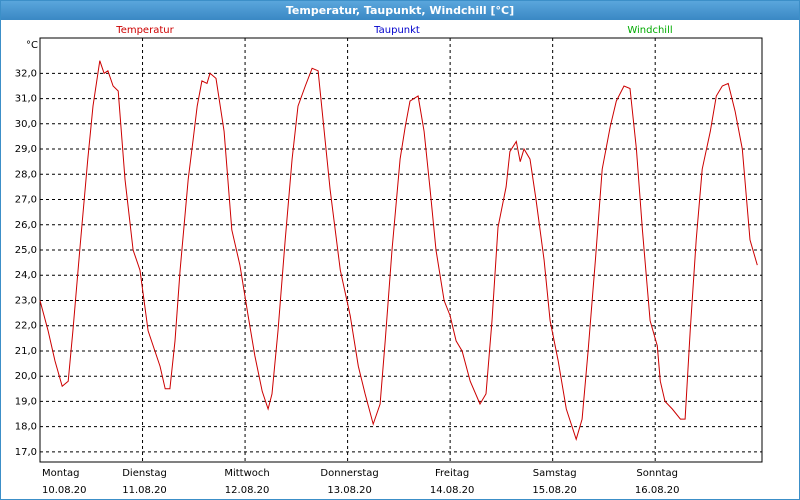 This screenshot has height=500, width=800. What do you see at coordinates (400, 10) in the screenshot?
I see `title-bar: Temperatur, Taupunkt, Windchill [°C]` at bounding box center [400, 10].